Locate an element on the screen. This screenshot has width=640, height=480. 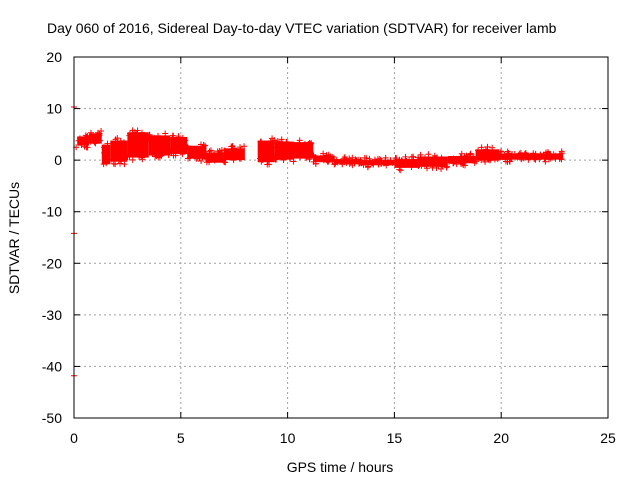
y-tick-label: 0 is located at coordinates (58, 160).